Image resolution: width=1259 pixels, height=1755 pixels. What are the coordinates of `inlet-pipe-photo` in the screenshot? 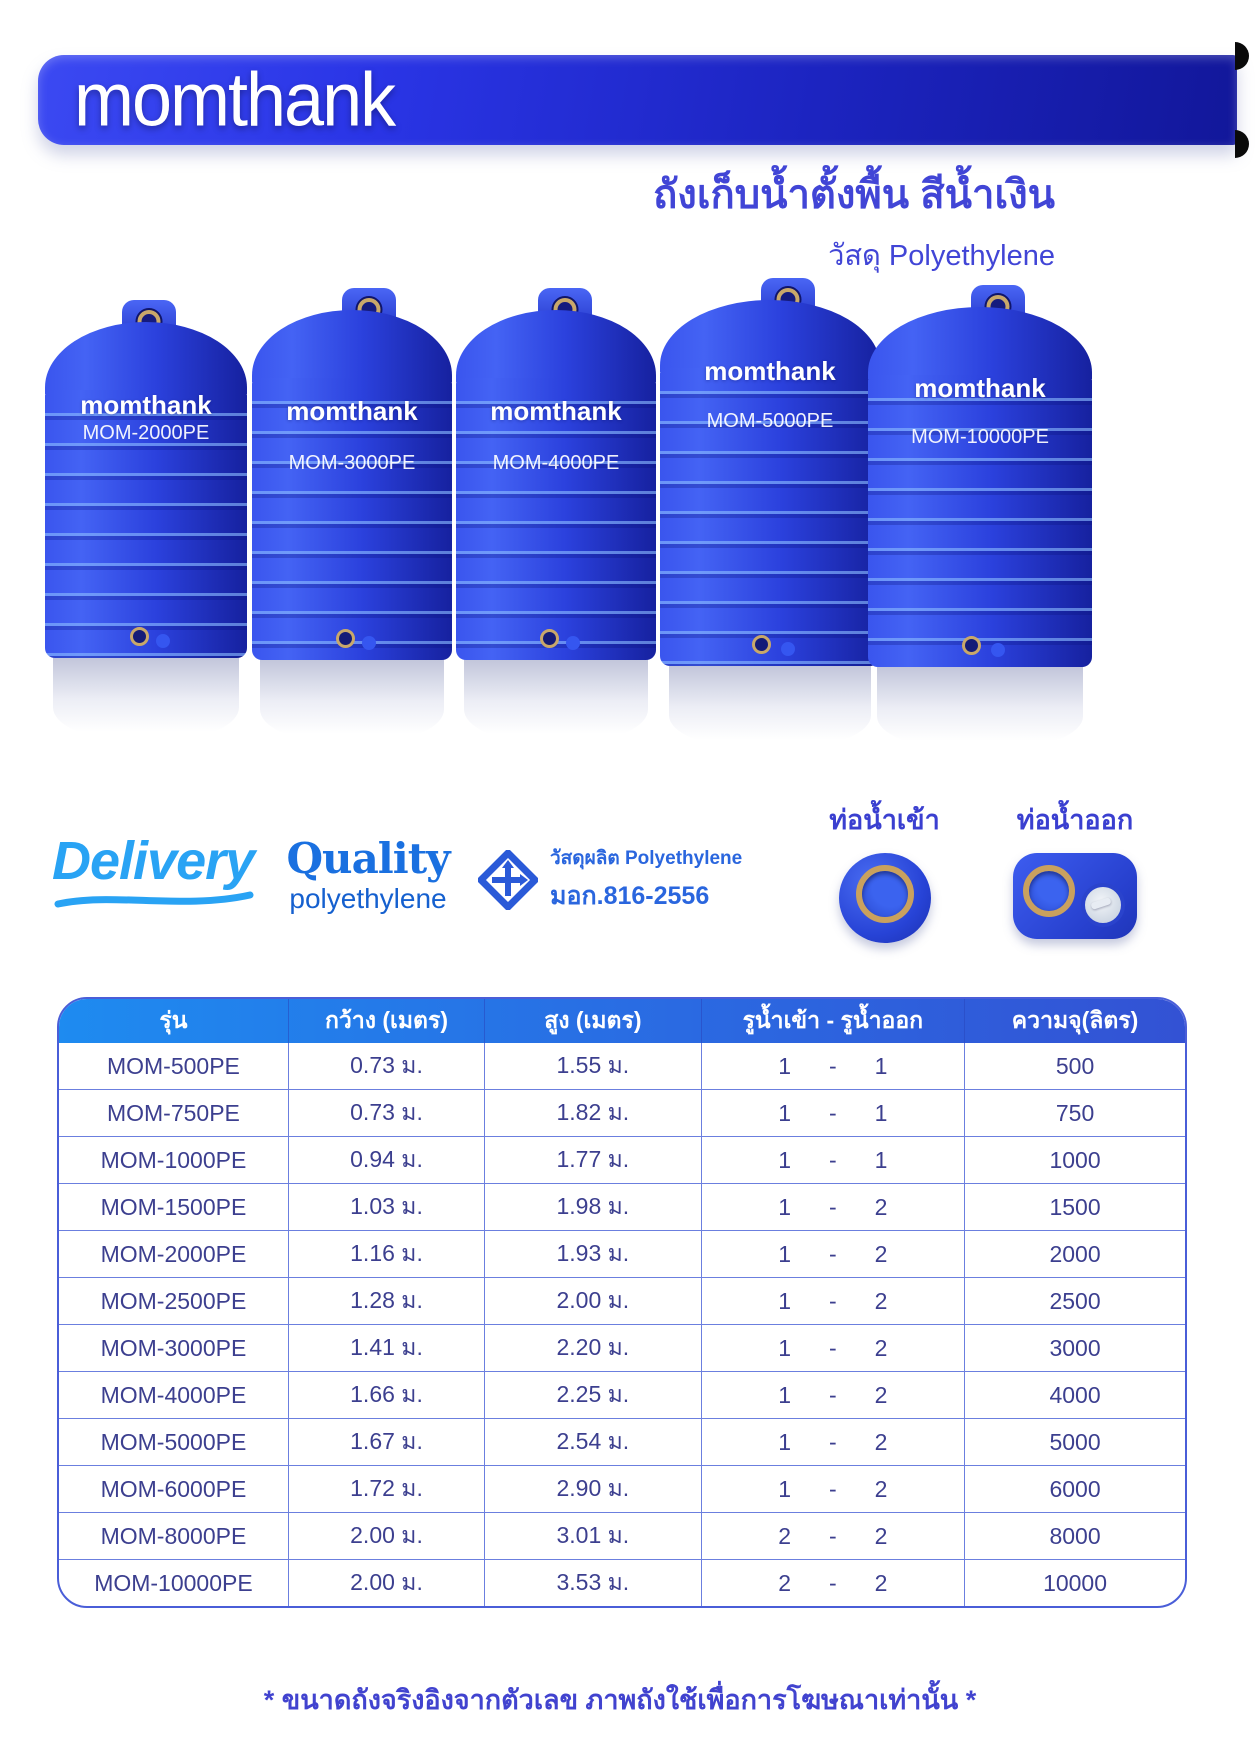 It's located at (884, 898).